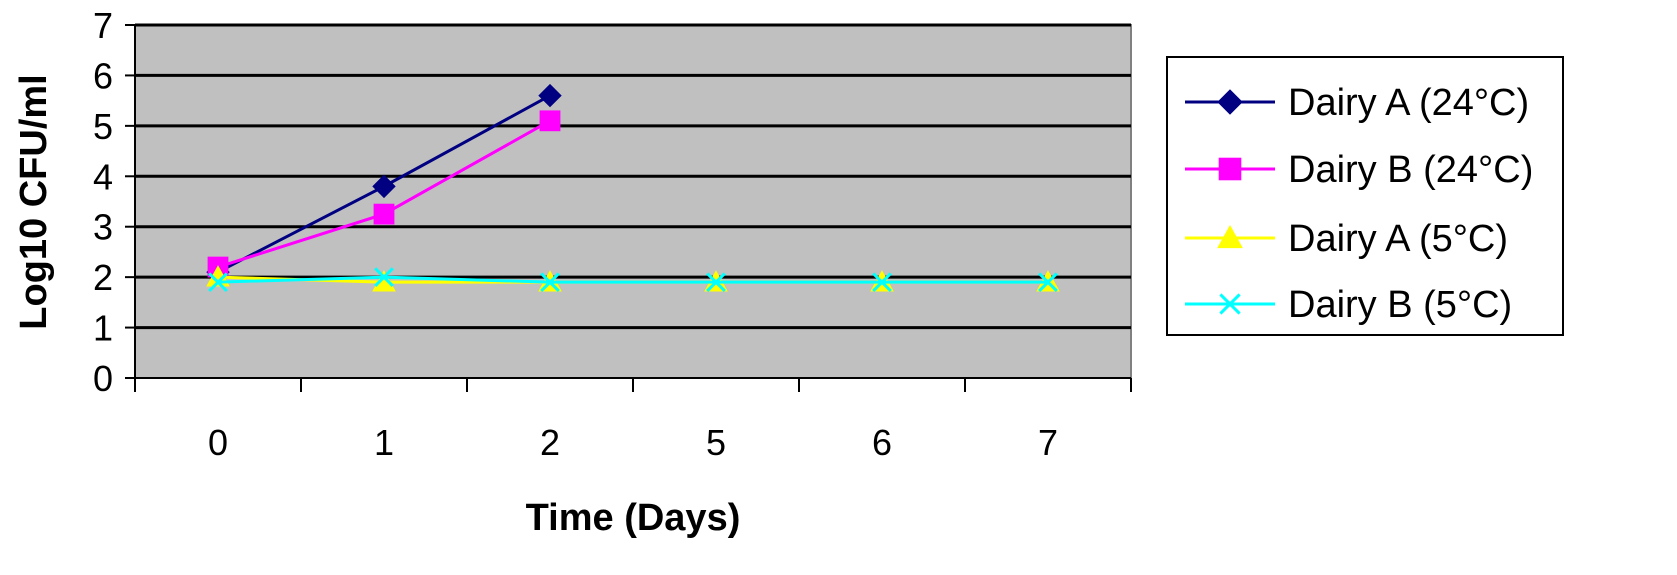 This screenshot has width=1677, height=575. I want to click on y-tick-label: 7, so click(103, 25).